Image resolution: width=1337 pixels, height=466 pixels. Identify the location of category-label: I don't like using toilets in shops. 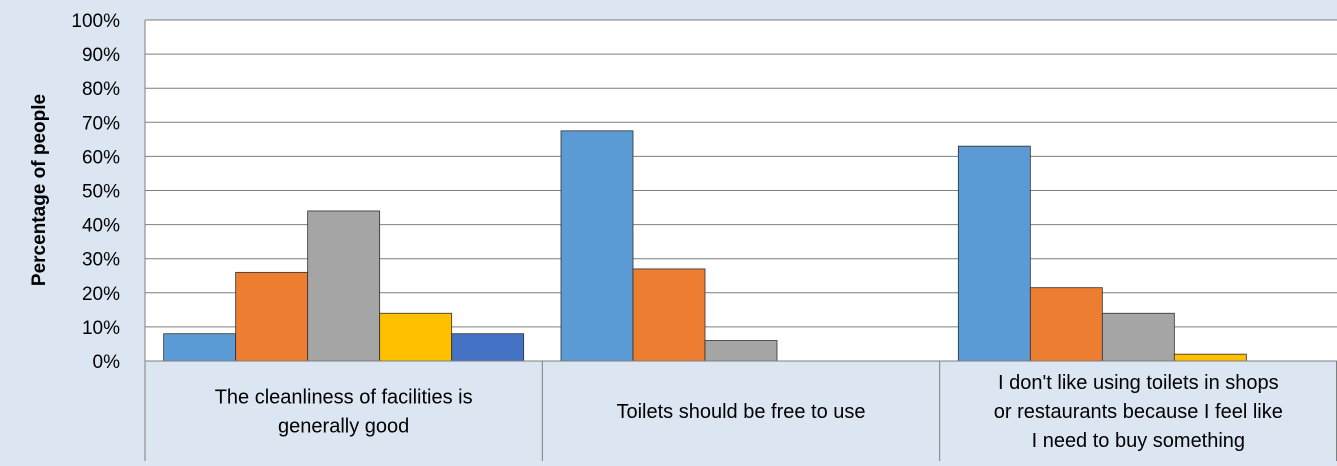
(1138, 383).